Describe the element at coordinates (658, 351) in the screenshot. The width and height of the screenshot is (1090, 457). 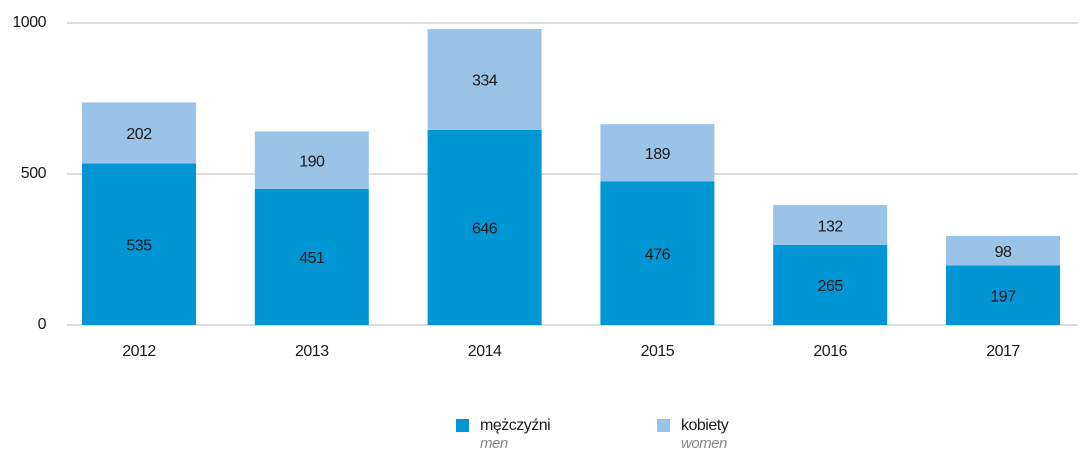
I see `x-tick-label: 2015` at that location.